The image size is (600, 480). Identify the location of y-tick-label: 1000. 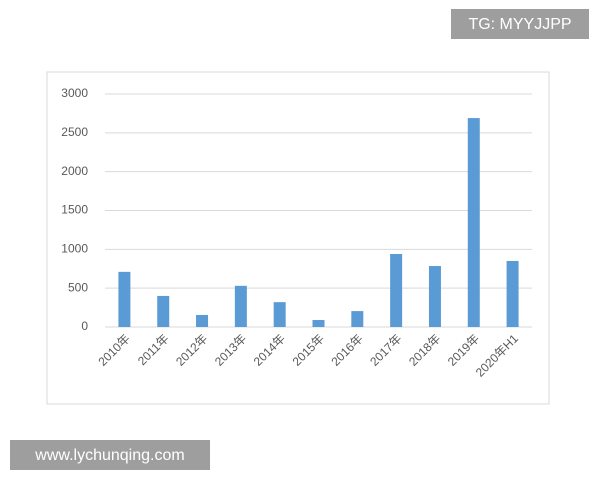
(74, 249).